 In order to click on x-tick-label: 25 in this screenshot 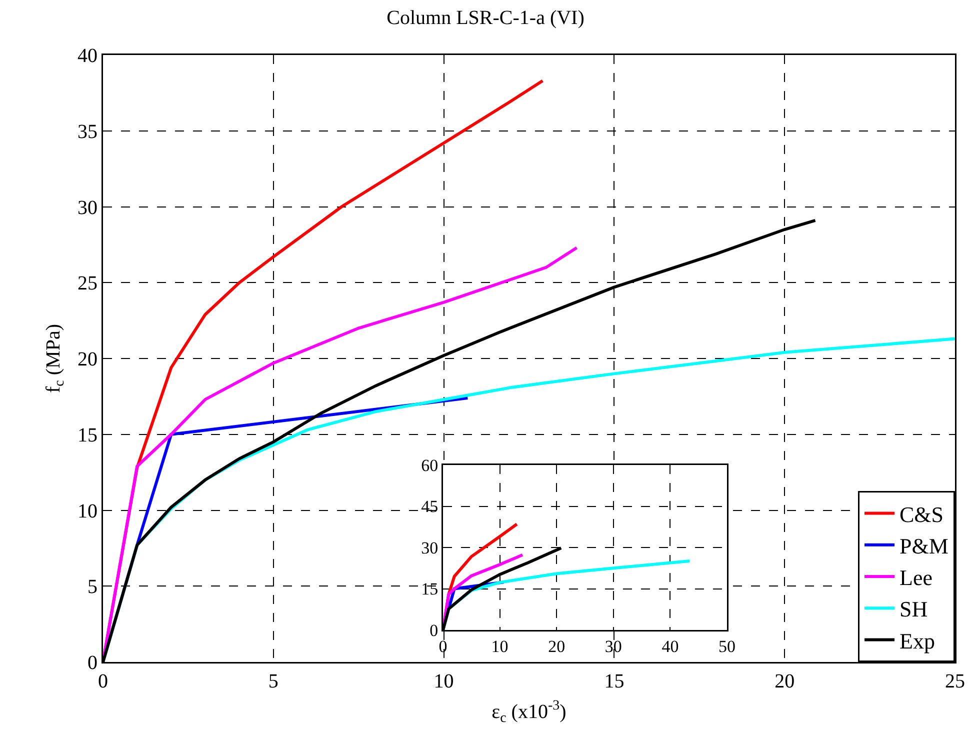, I will do `click(955, 681)`.